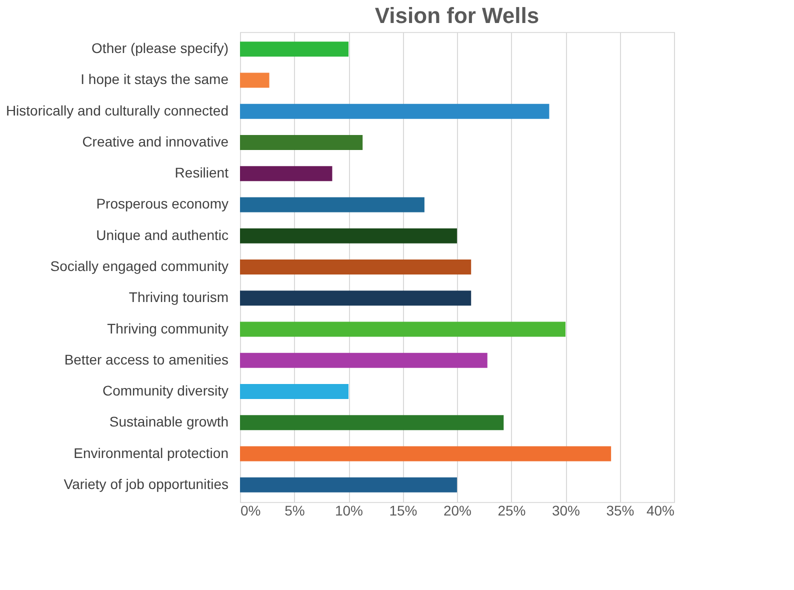 This screenshot has width=794, height=590. I want to click on y-tick-label: Socially engaged community, so click(139, 266).